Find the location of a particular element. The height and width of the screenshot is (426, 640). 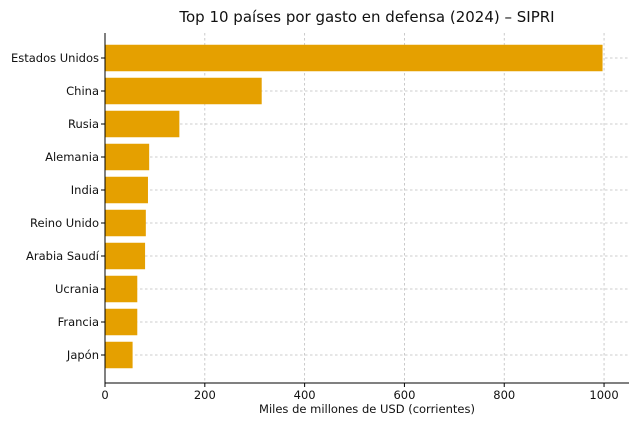

y-tick-label: Reino Unido is located at coordinates (64, 223).